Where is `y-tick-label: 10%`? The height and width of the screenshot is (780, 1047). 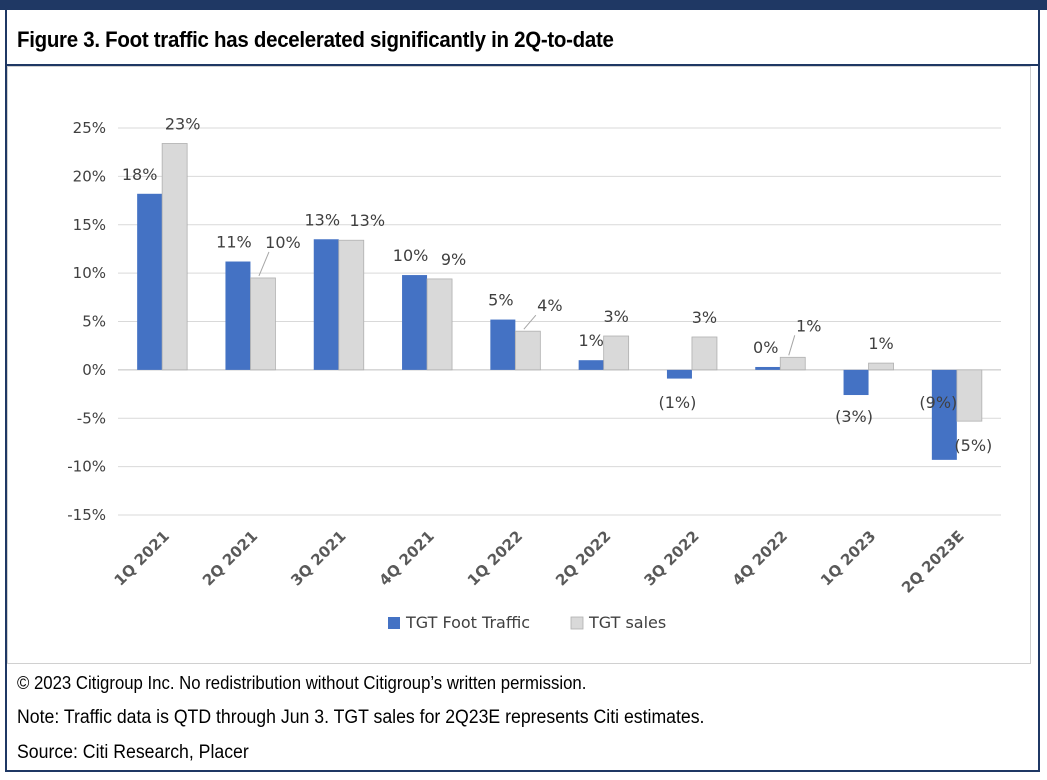
y-tick-label: 10% is located at coordinates (89, 273).